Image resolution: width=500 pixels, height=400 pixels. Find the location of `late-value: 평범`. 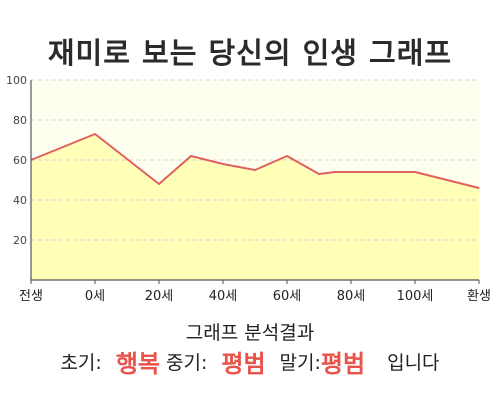

late-value: 평범 is located at coordinates (343, 364).